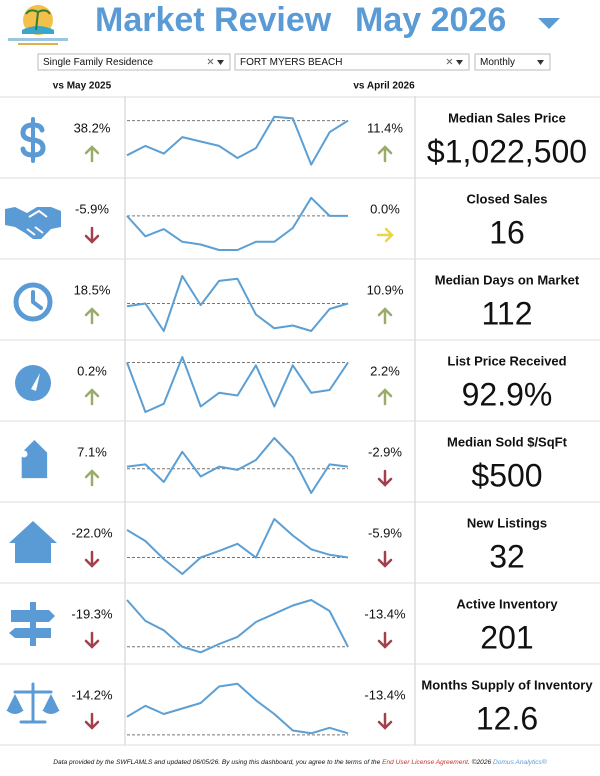 This screenshot has height=776, width=600. I want to click on yoy-change: -5.9%, so click(92, 208).